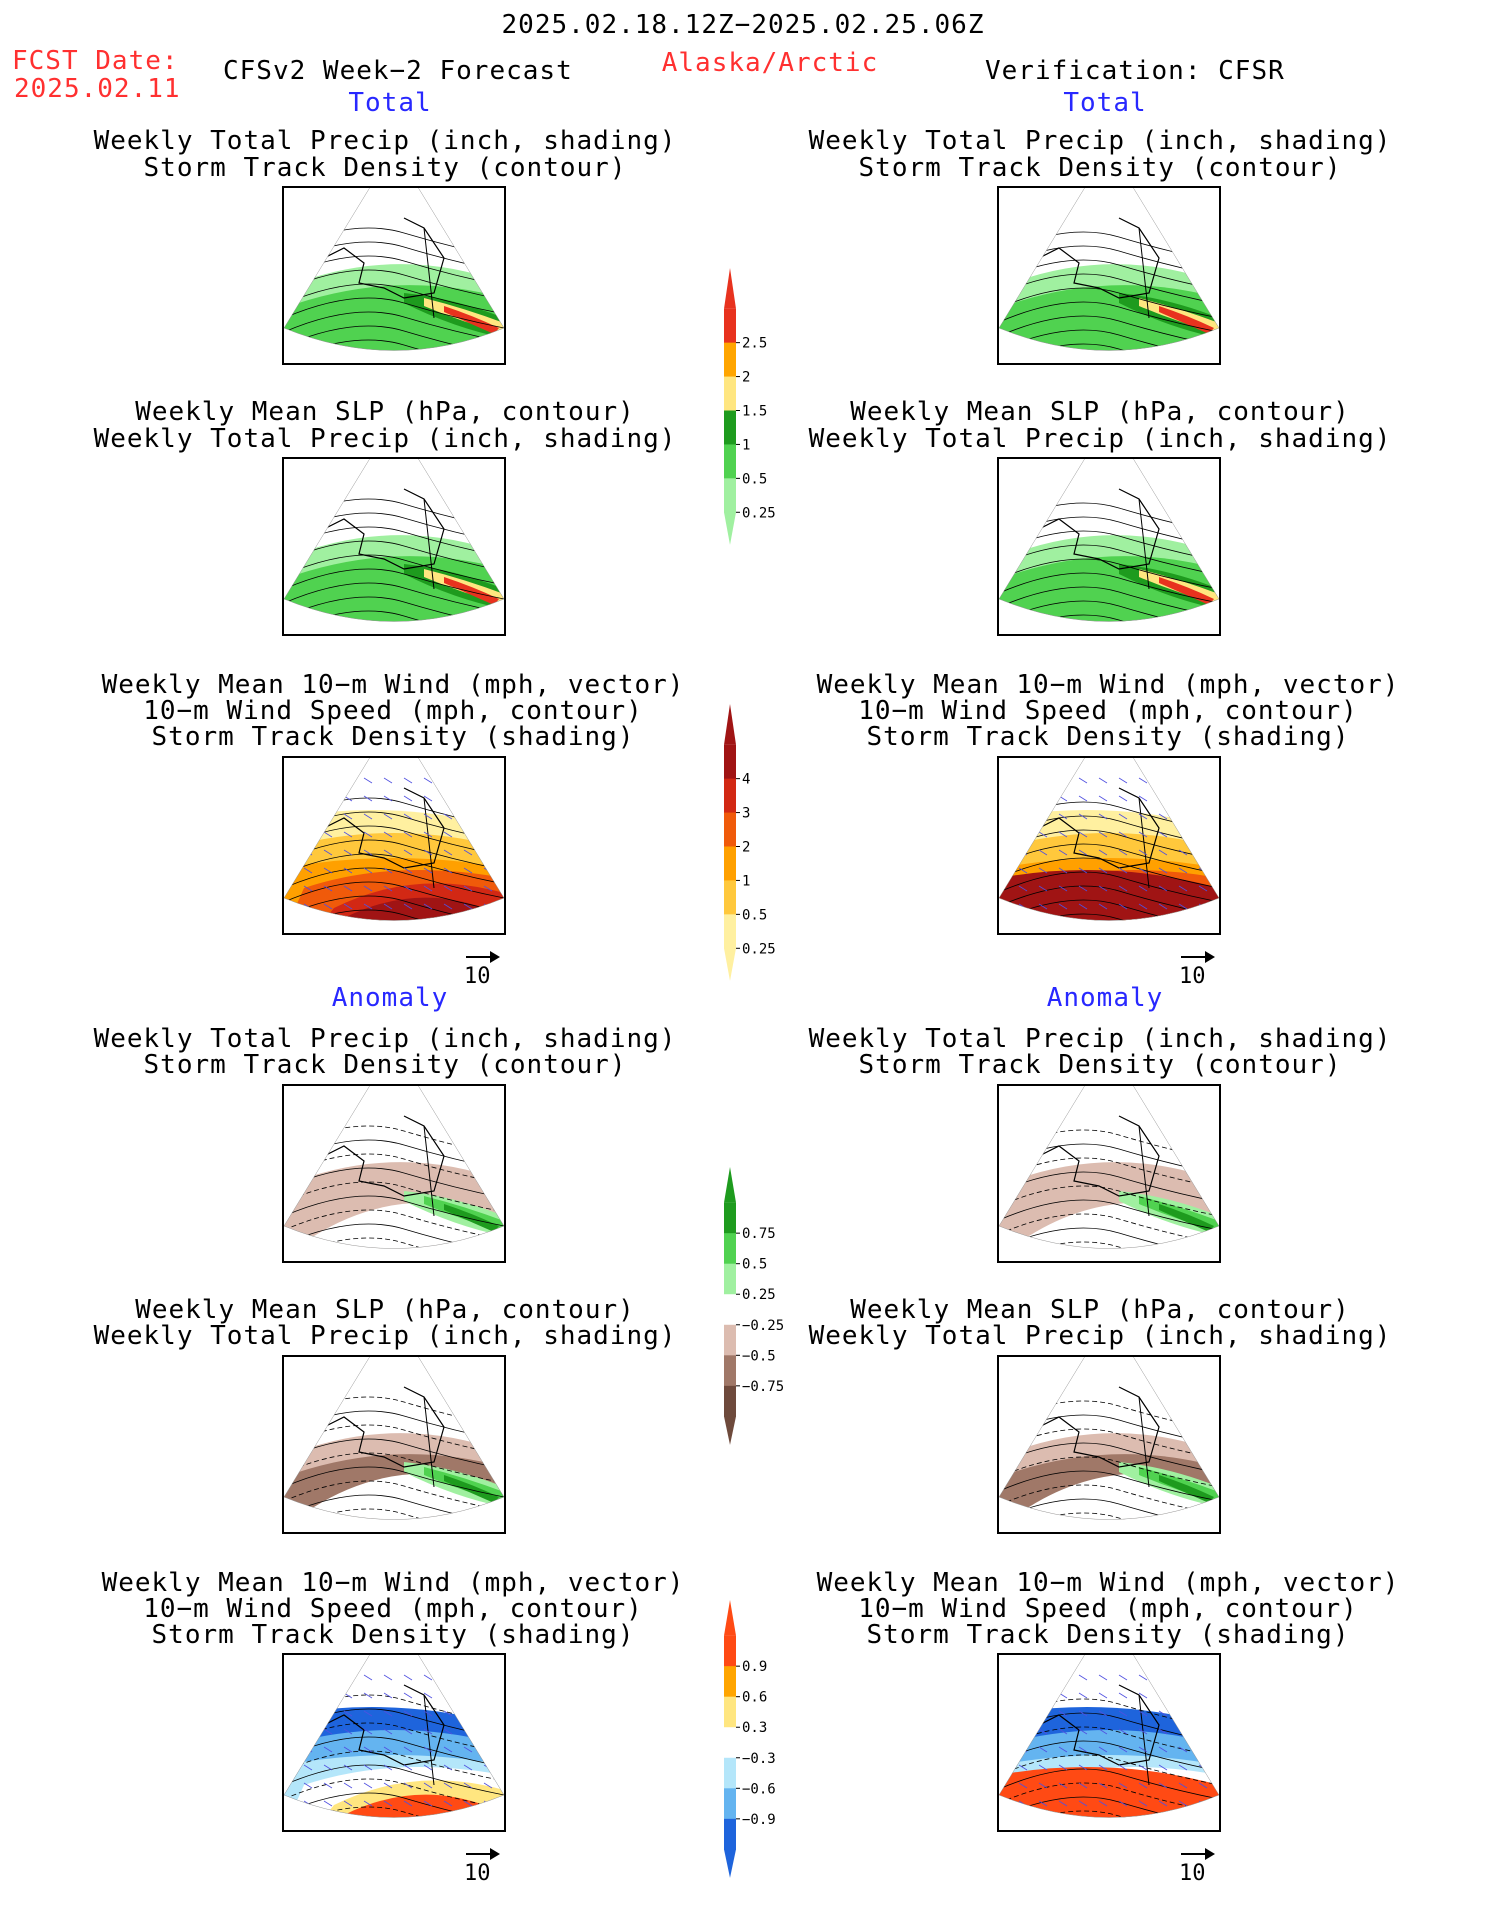 Image resolution: width=1487 pixels, height=1925 pixels. I want to click on map-total-wind-verification, so click(1109, 845).